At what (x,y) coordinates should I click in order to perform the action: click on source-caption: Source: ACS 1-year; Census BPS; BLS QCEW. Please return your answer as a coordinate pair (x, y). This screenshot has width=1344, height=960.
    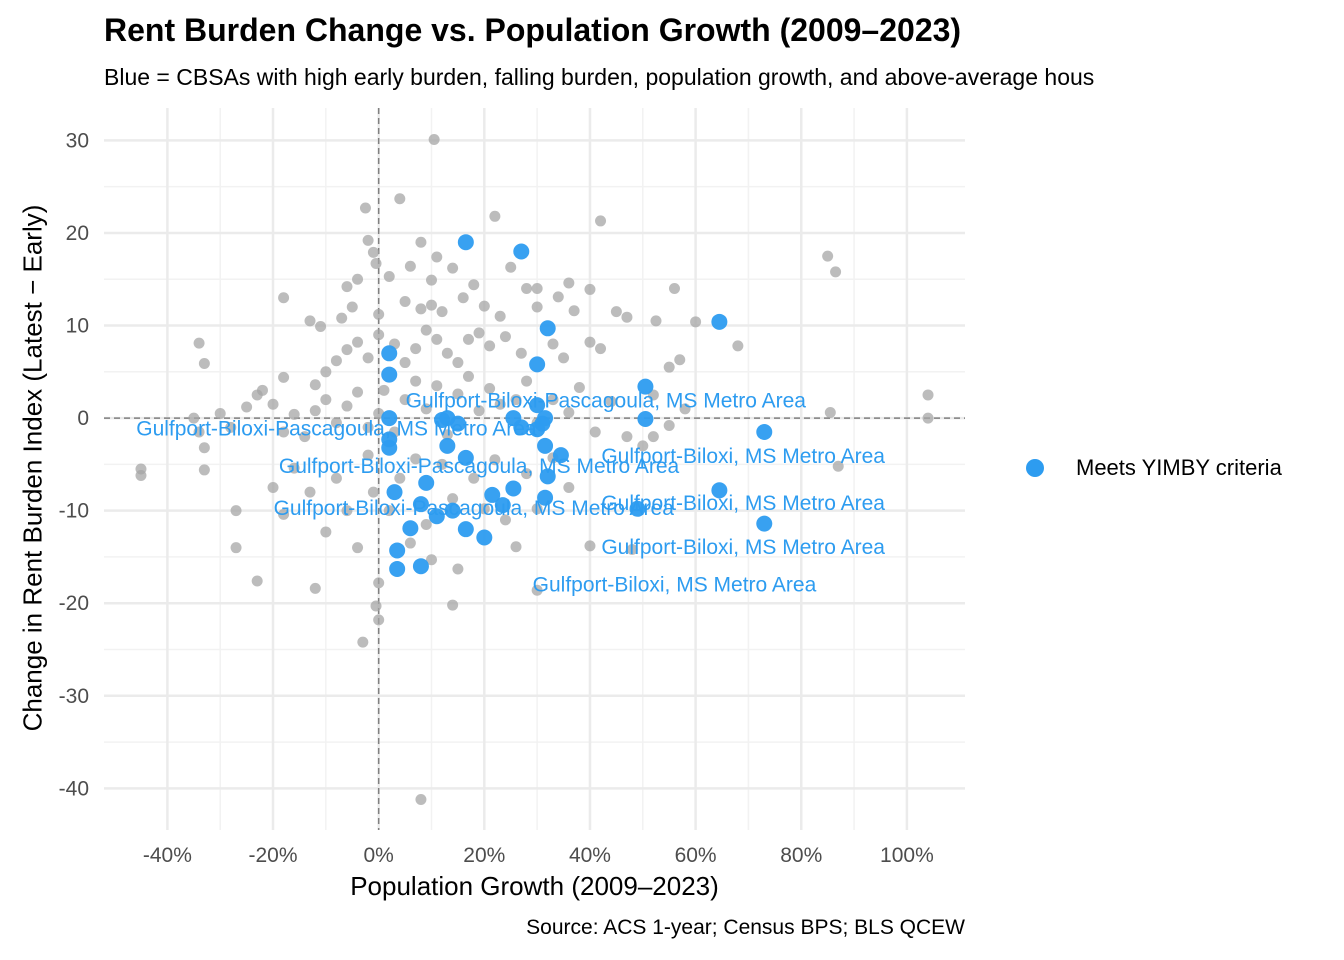
    Looking at the image, I should click on (745, 927).